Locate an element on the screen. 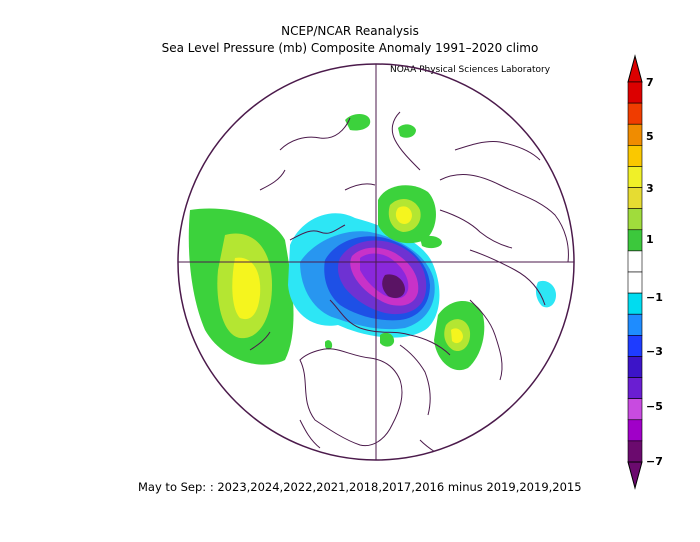  colorbar-bottom-arrow is located at coordinates (635, 475).